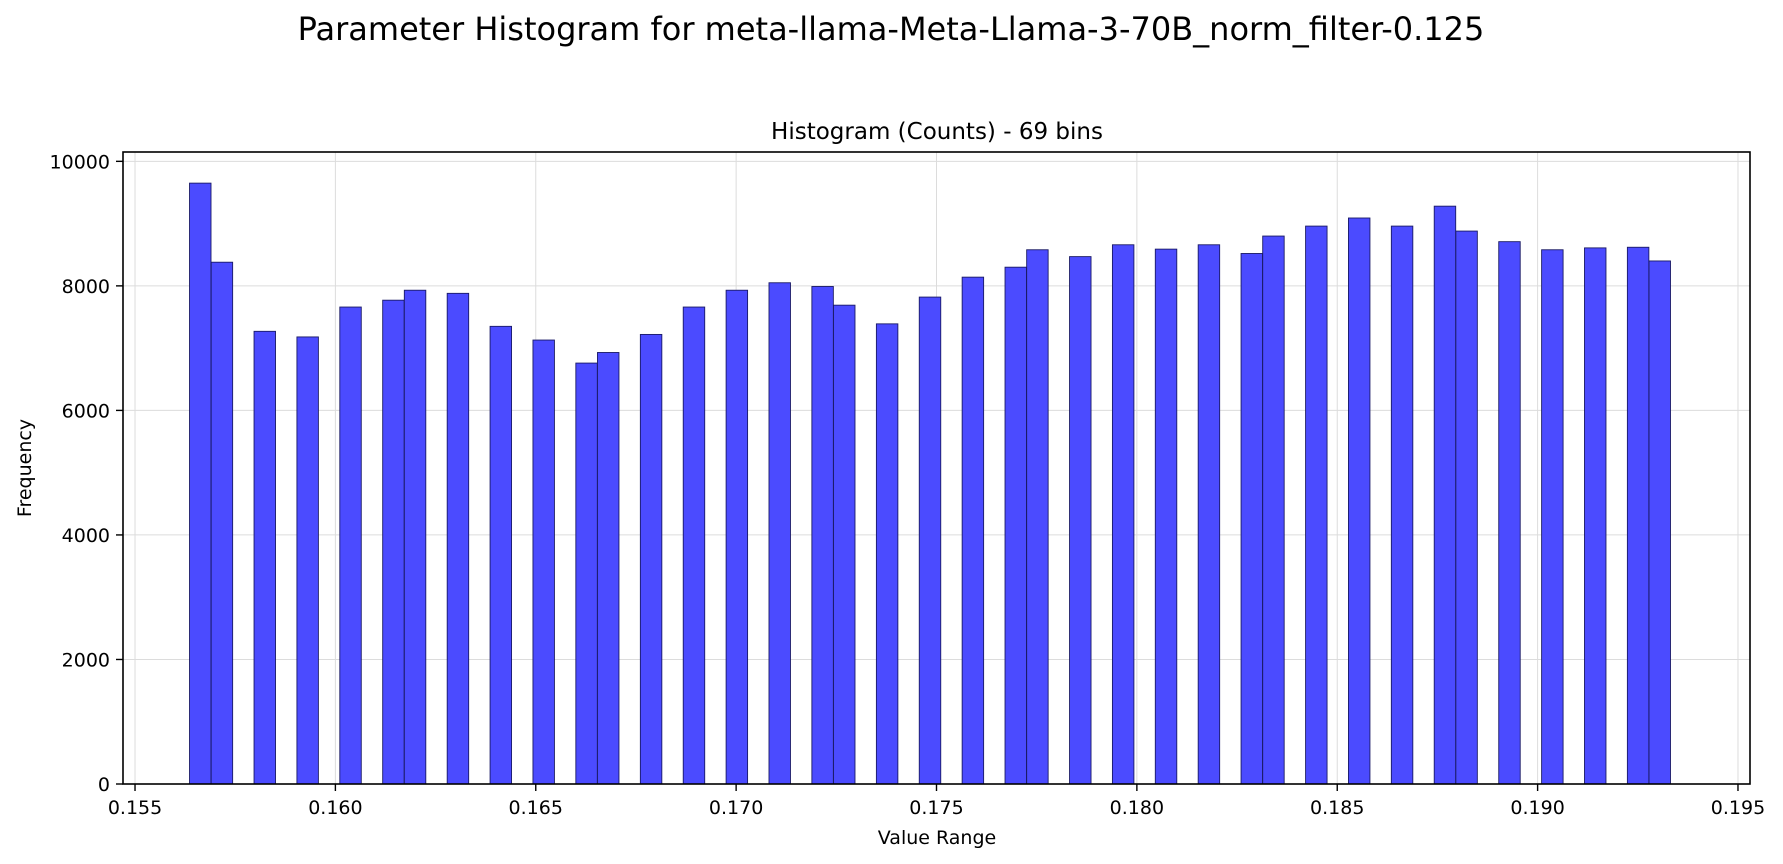 The width and height of the screenshot is (1783, 864). Describe the element at coordinates (335, 808) in the screenshot. I see `x-tick-label: 0.160` at that location.